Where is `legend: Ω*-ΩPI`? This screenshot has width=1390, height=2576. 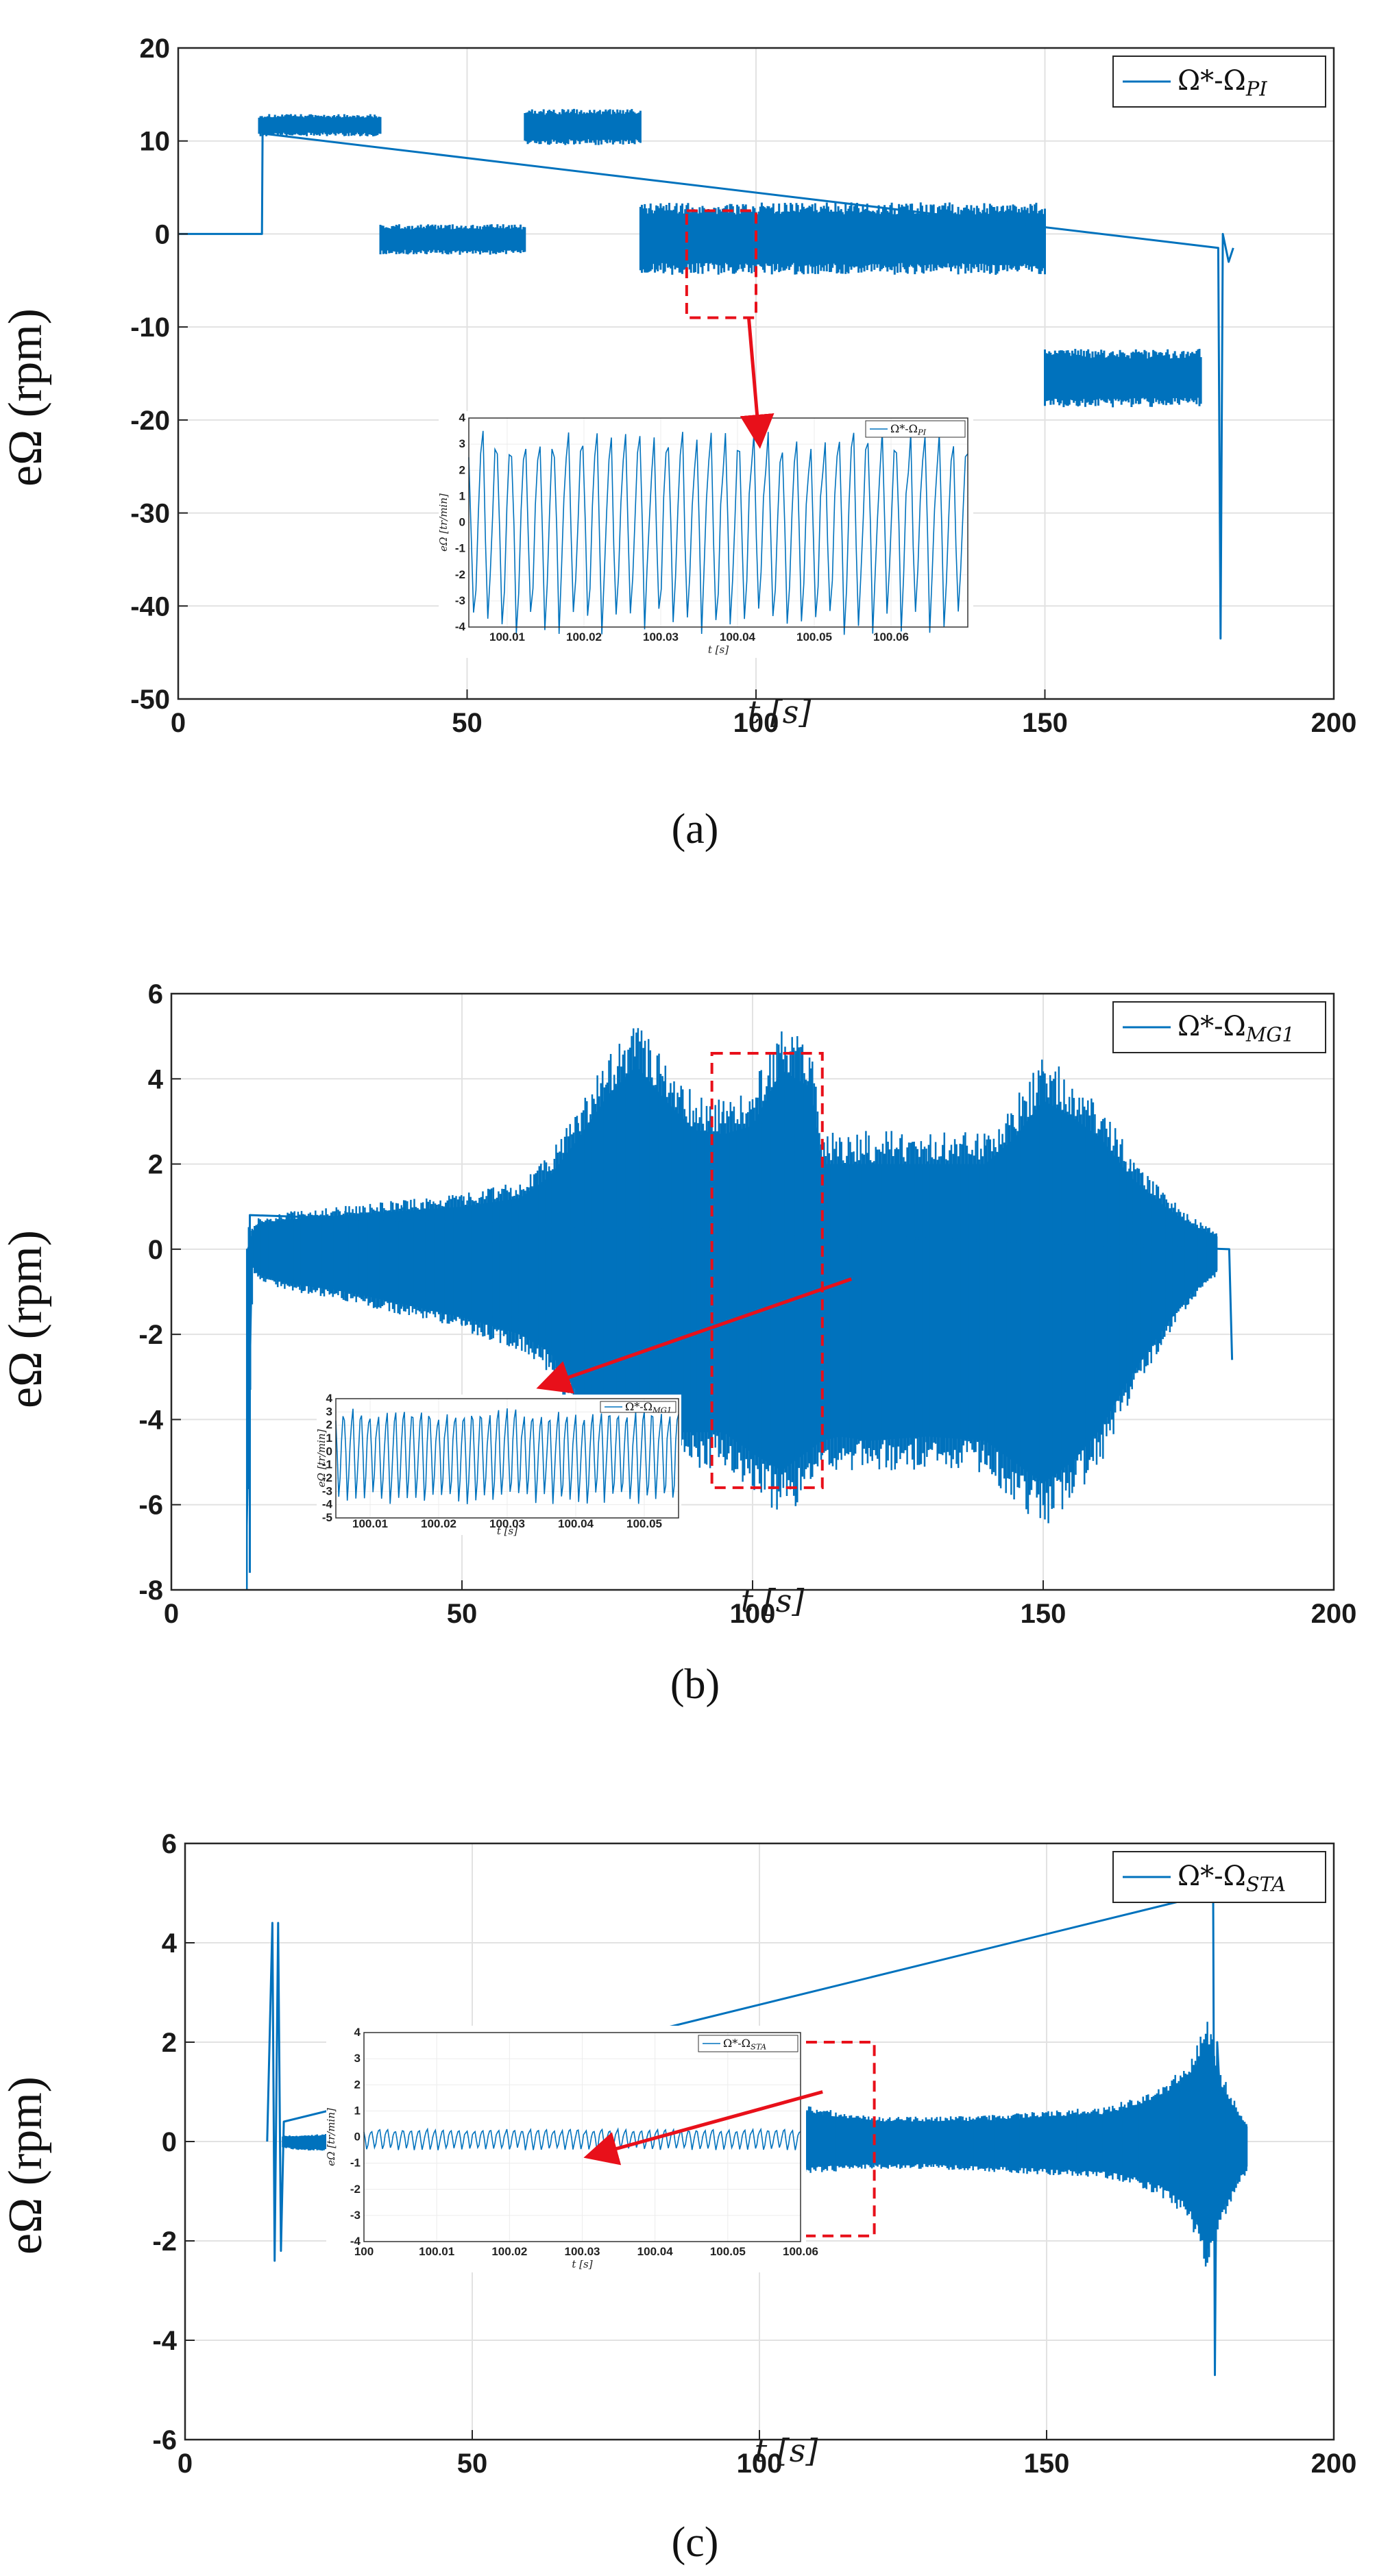
legend: Ω*-ΩPI is located at coordinates (1219, 82).